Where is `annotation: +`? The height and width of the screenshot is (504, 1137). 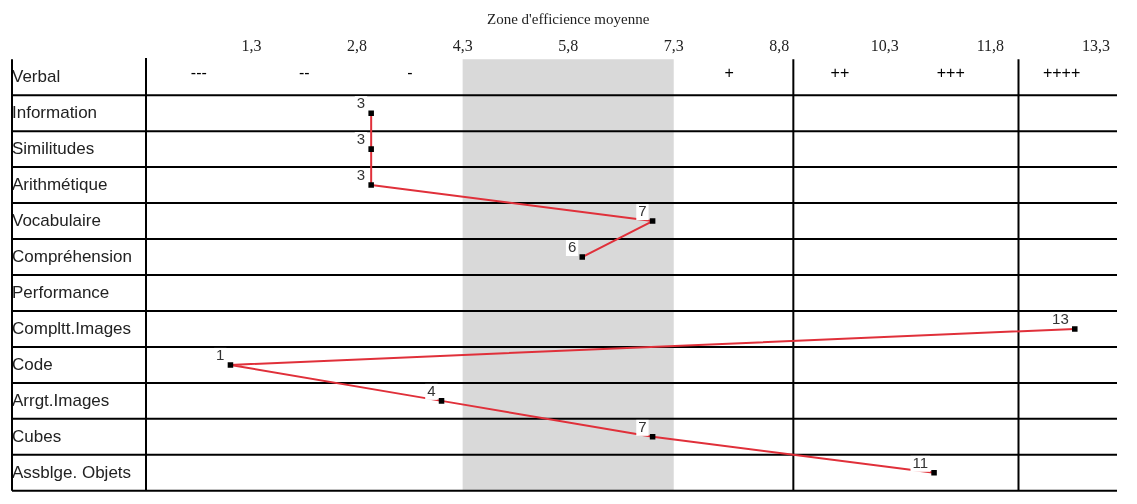 annotation: + is located at coordinates (729, 72).